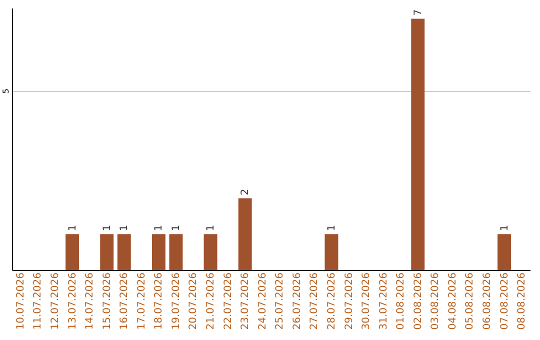 The image size is (540, 340). Describe the element at coordinates (401, 301) in the screenshot. I see `x-tick-label: 01.08.2026` at that location.